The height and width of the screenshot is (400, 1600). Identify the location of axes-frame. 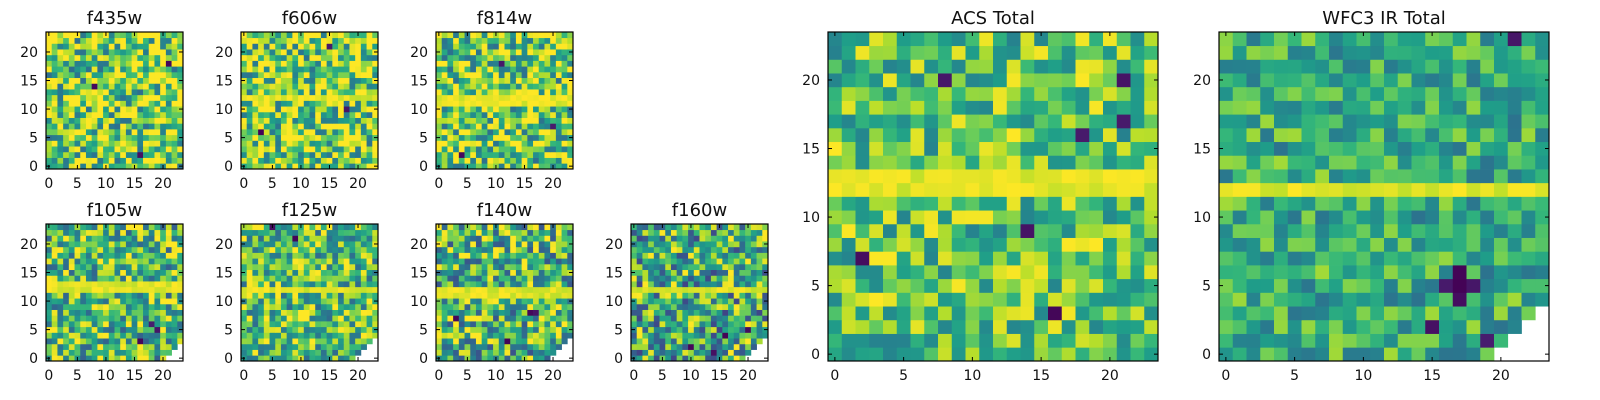
(114, 292).